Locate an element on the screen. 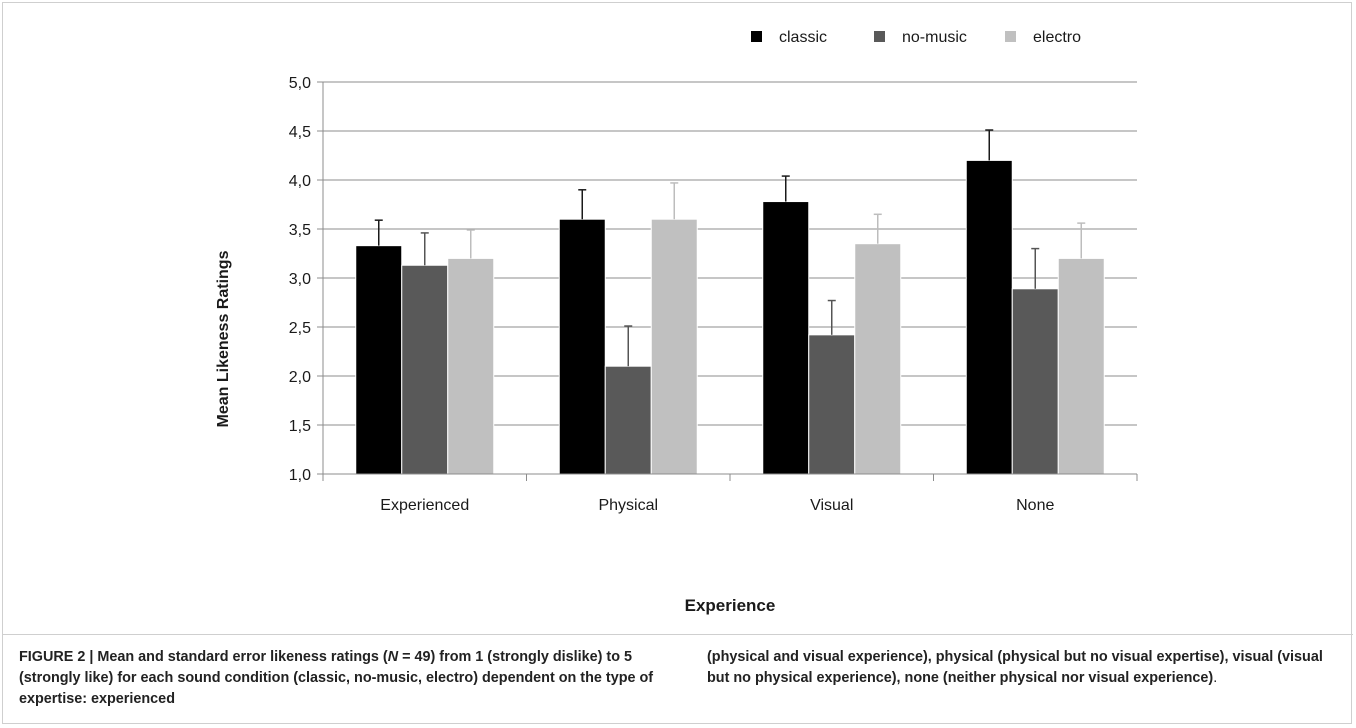 The width and height of the screenshot is (1356, 728). legend-swatch-electro is located at coordinates (1010, 36).